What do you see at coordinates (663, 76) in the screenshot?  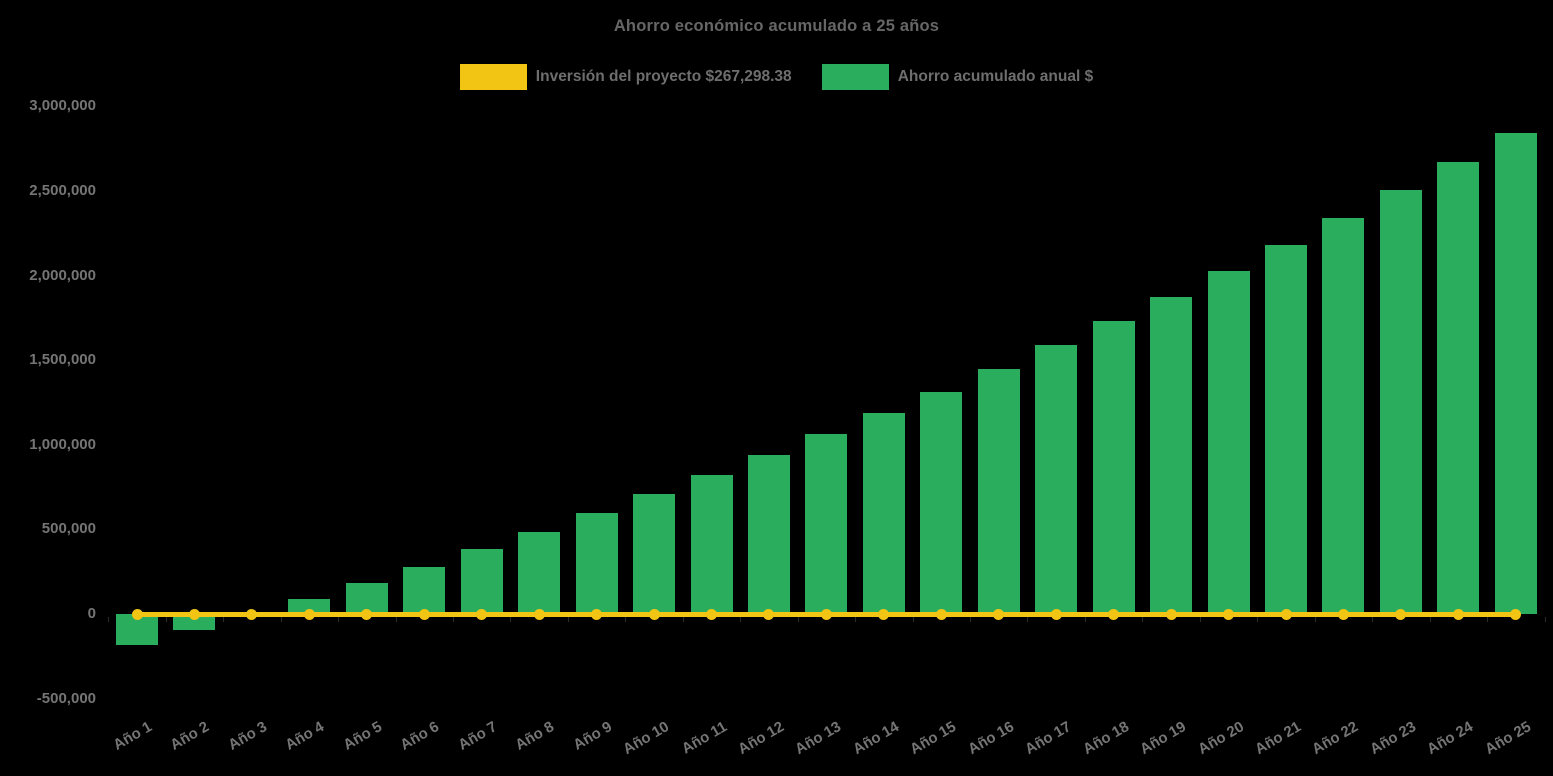 I see `legend-label-investment: Inversión del proyecto $267,298.38` at bounding box center [663, 76].